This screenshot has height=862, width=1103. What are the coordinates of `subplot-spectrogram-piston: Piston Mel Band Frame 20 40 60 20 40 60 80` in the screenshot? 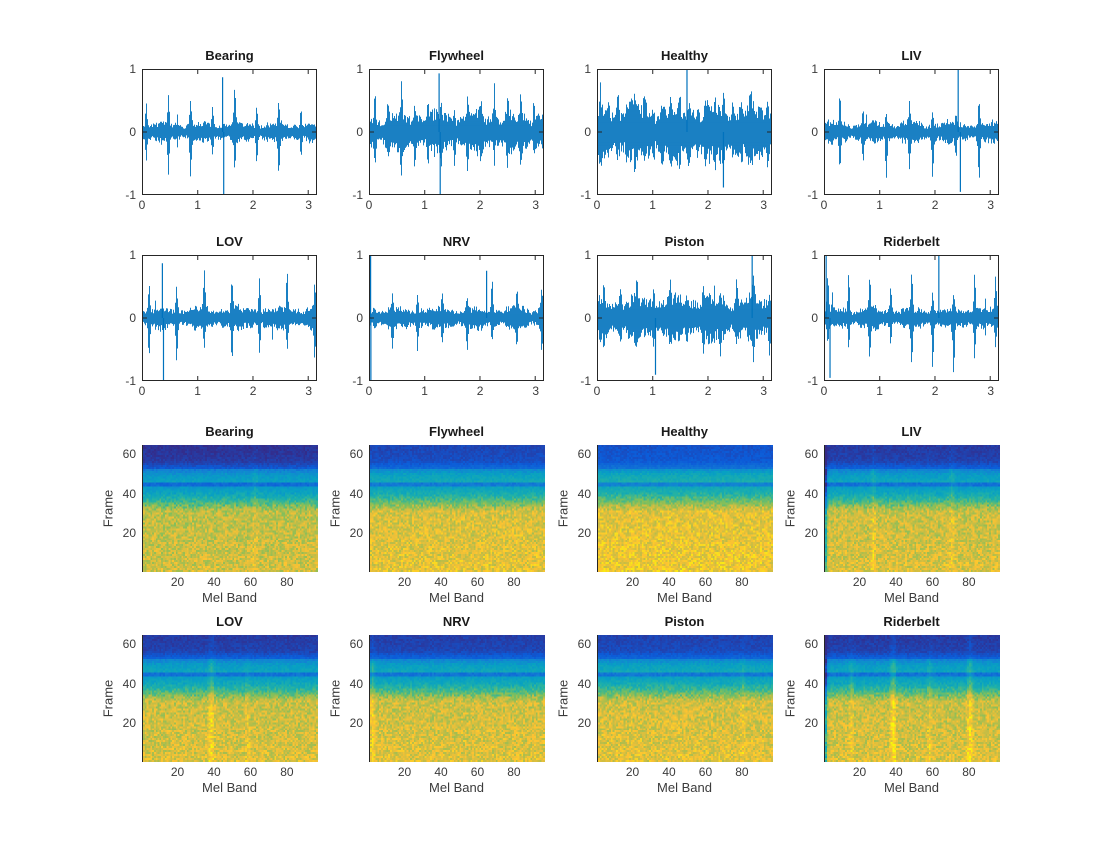 It's located at (664, 704).